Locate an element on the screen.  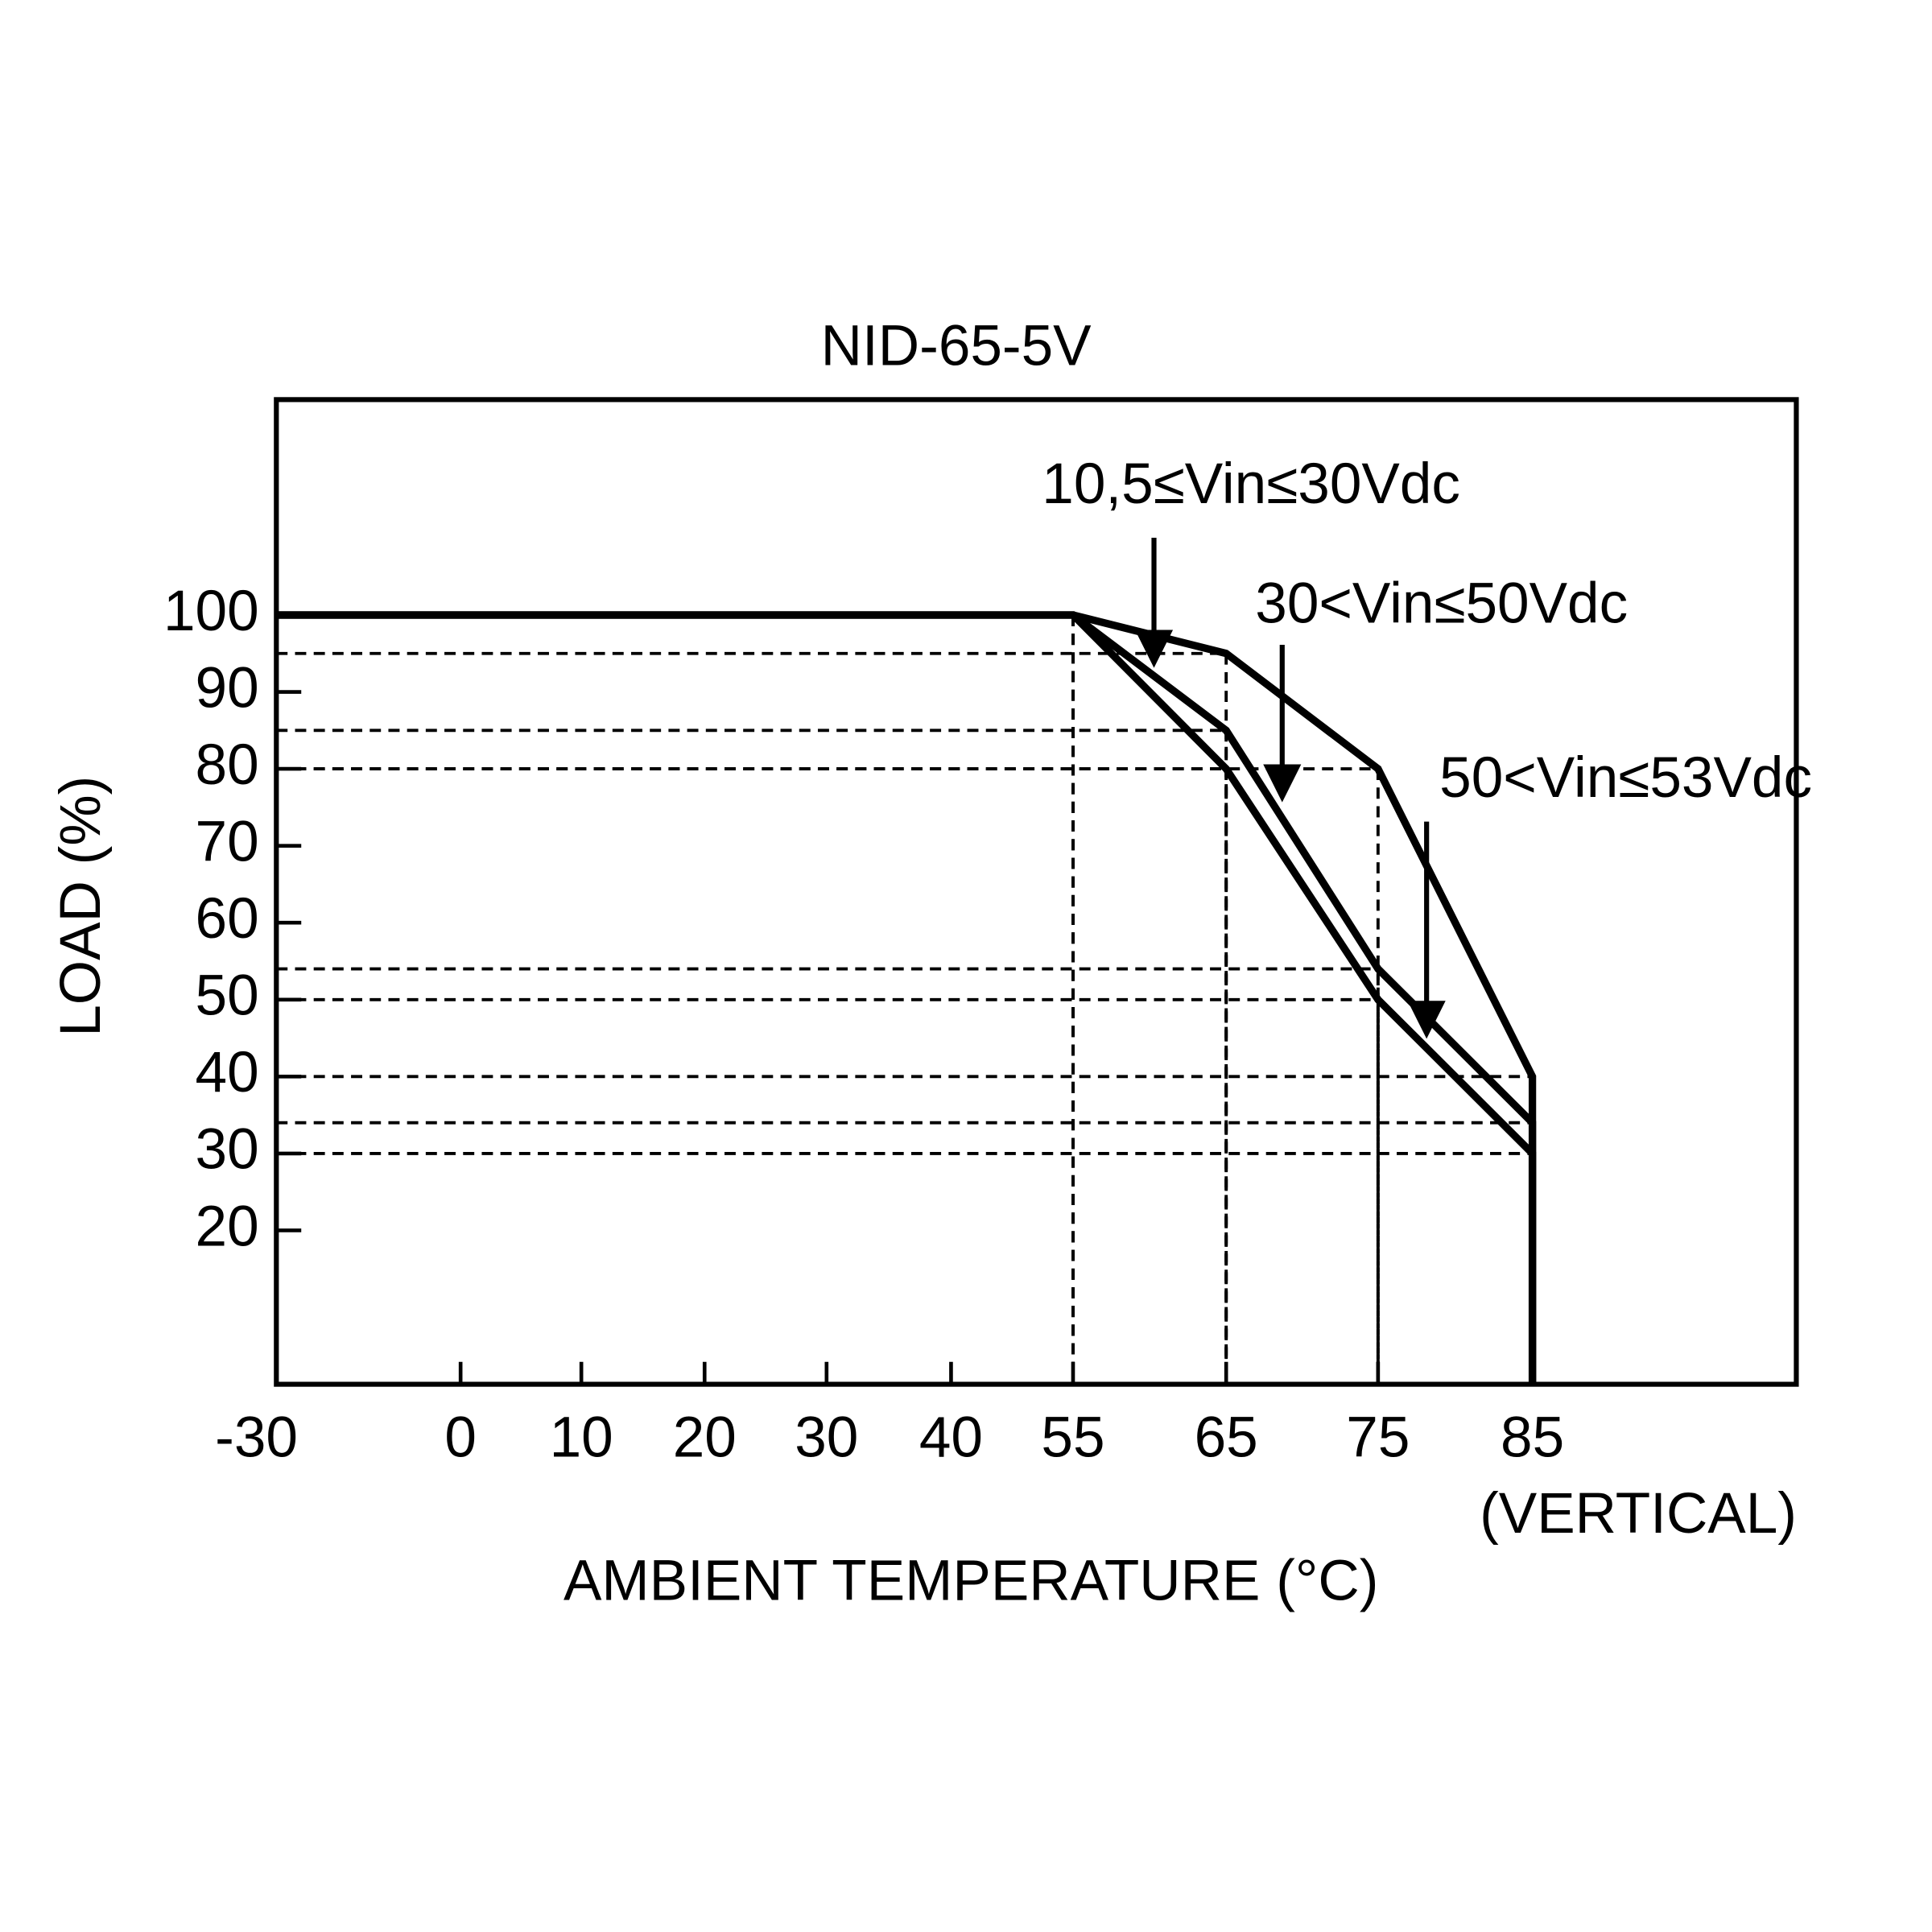
chart-title: NID-65-5V is located at coordinates (956, 346).